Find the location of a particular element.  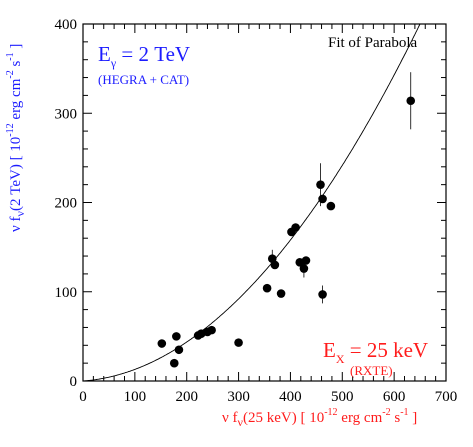

y-tick-label: 100 is located at coordinates (66, 293).